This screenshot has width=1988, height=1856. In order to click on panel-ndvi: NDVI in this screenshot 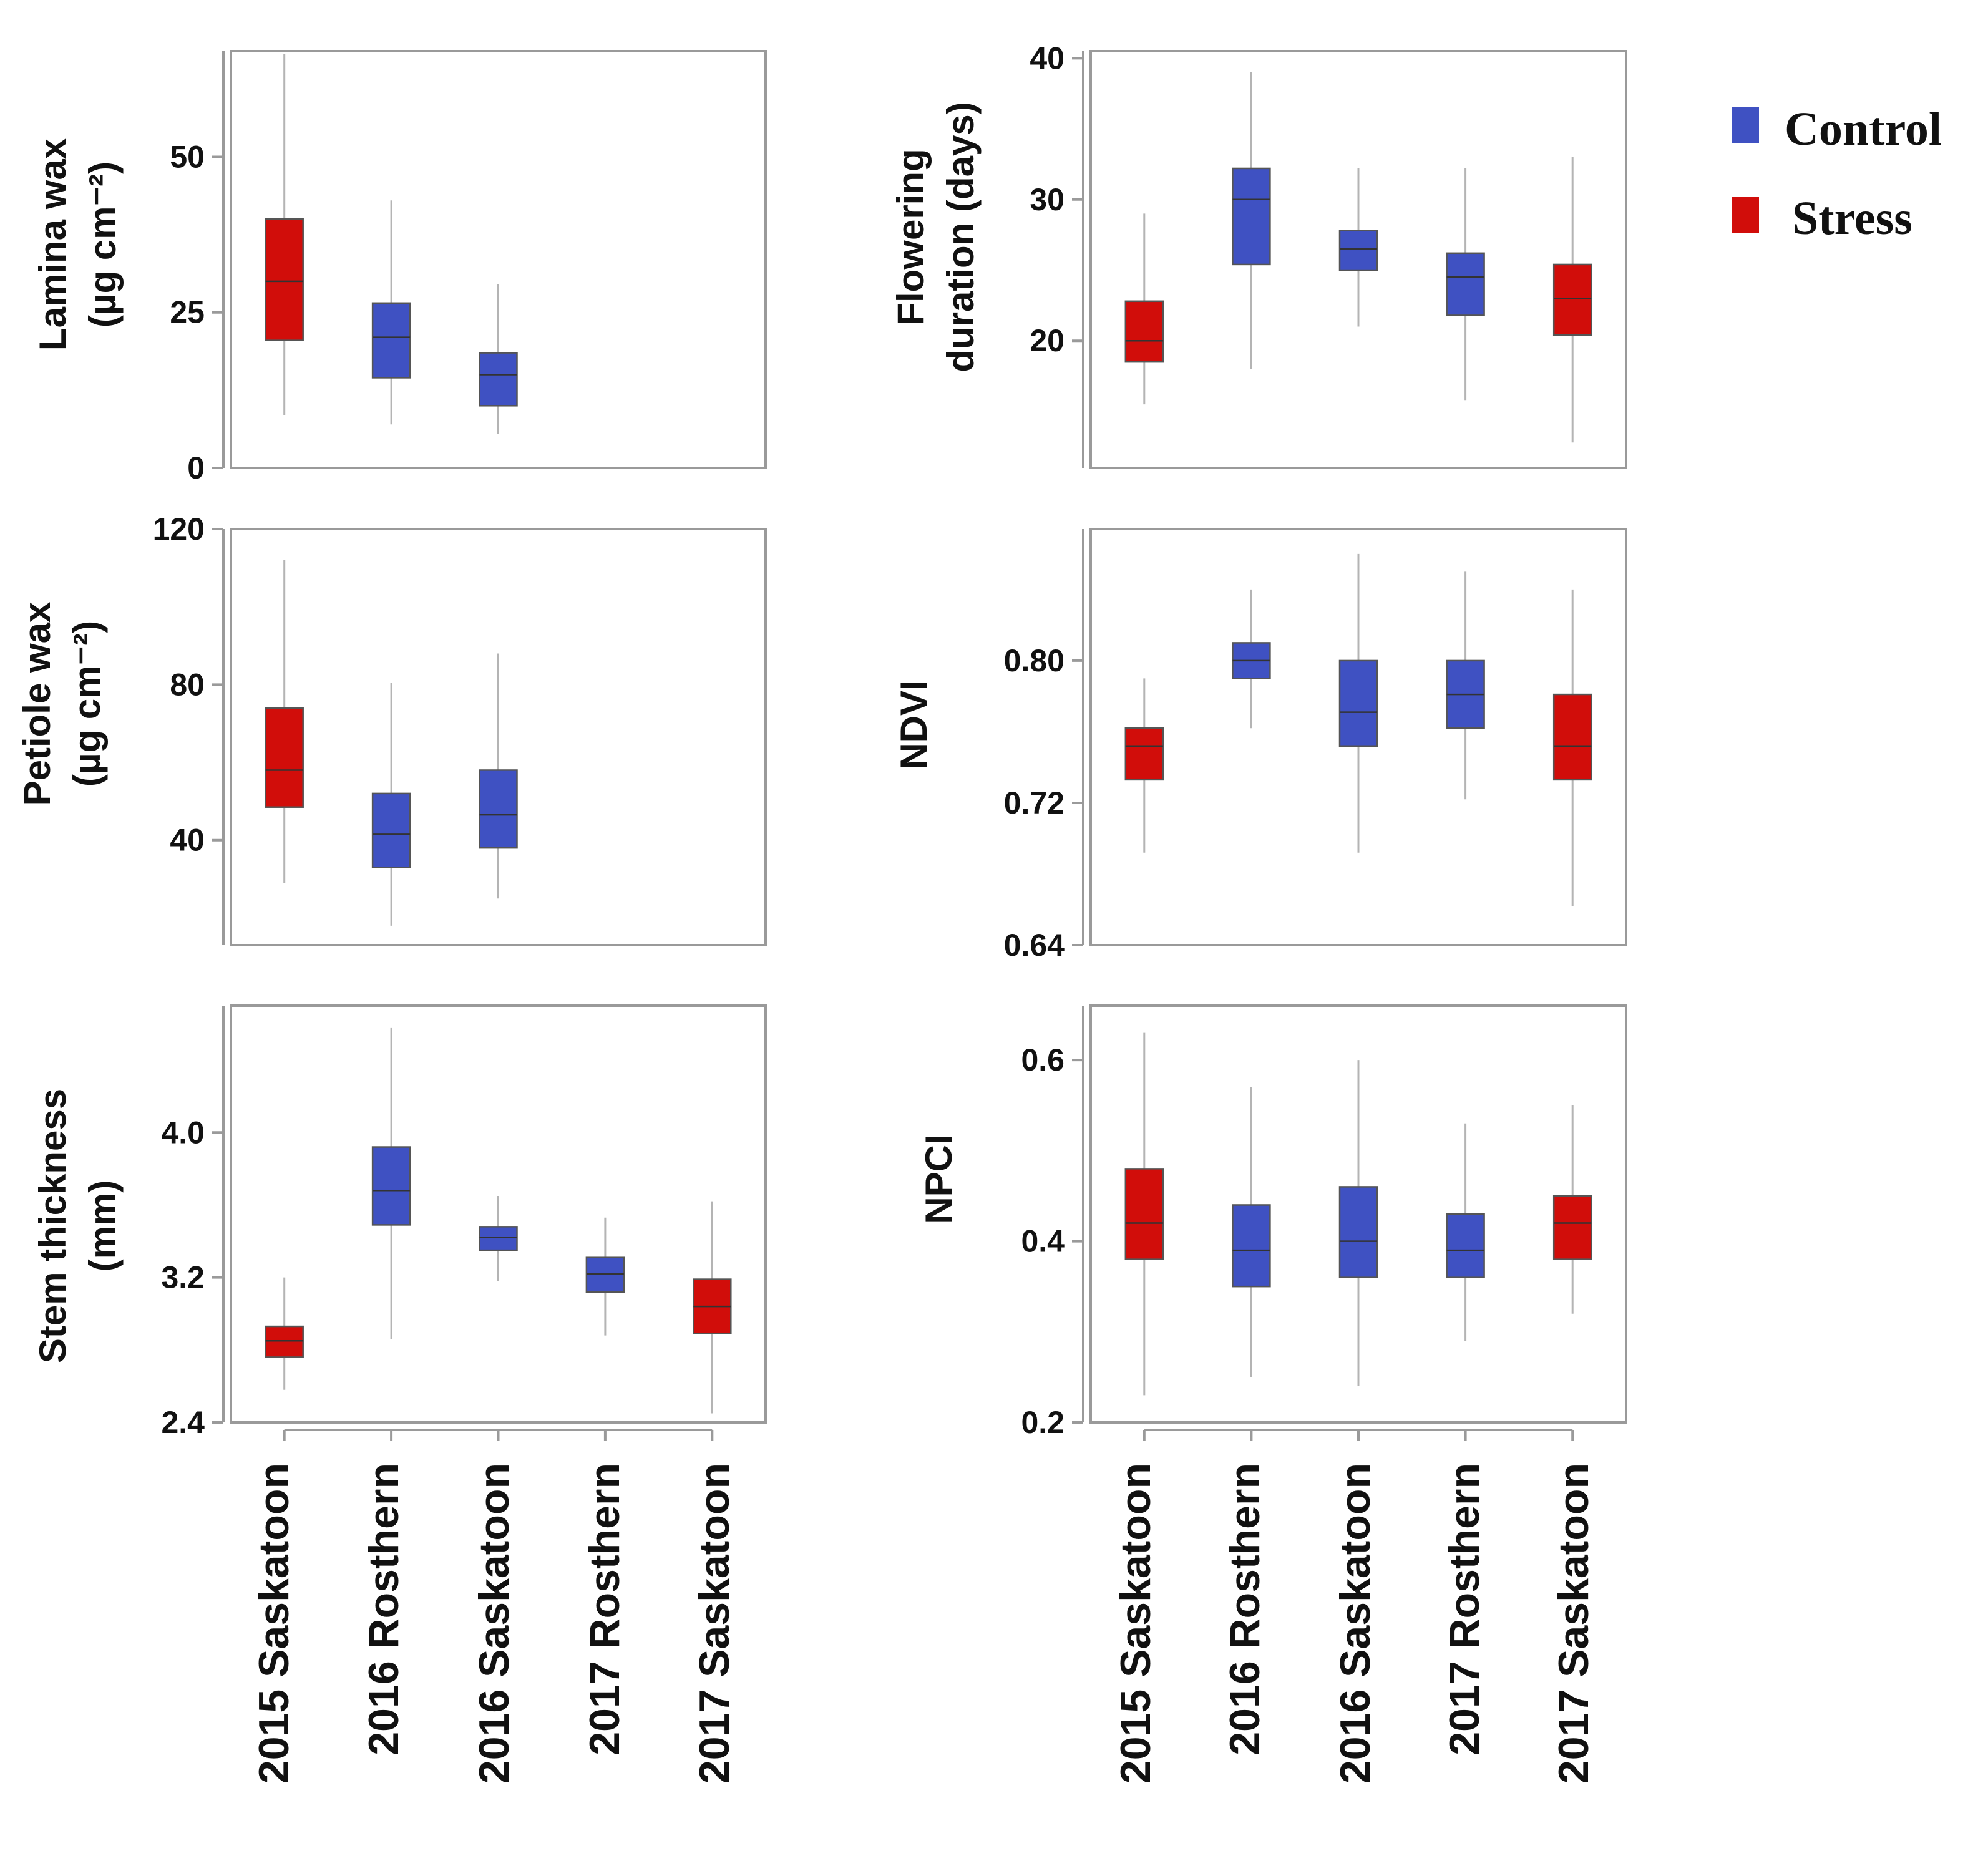, I will do `click(914, 725)`.